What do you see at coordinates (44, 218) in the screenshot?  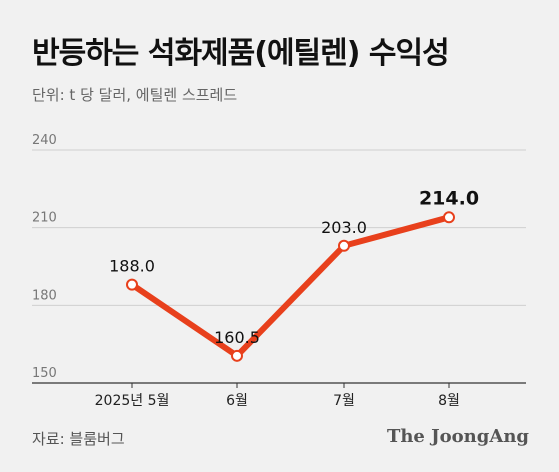 I see `y-tick-label: 210` at bounding box center [44, 218].